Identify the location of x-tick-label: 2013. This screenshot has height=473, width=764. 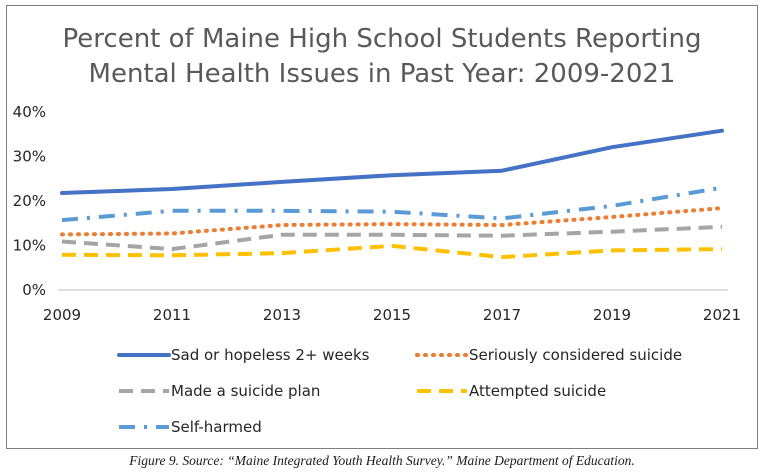
(282, 315).